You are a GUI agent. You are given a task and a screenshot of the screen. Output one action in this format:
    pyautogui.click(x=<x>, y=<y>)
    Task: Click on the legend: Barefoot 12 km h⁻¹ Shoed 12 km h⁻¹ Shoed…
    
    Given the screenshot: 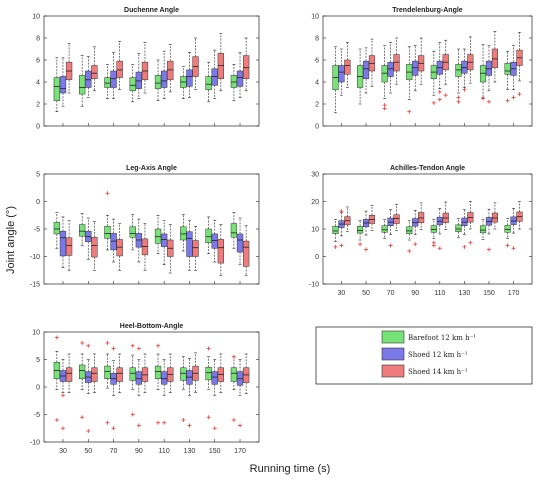 What is the action you would take?
    pyautogui.click(x=424, y=355)
    